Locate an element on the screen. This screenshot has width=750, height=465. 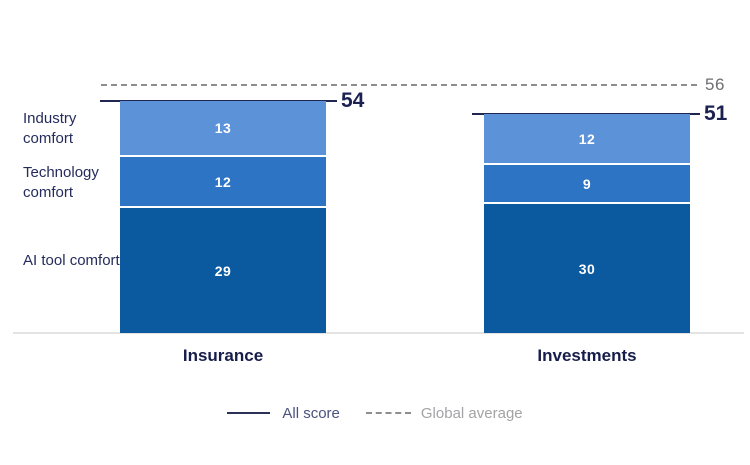
dashed-line is located at coordinates (399, 85).